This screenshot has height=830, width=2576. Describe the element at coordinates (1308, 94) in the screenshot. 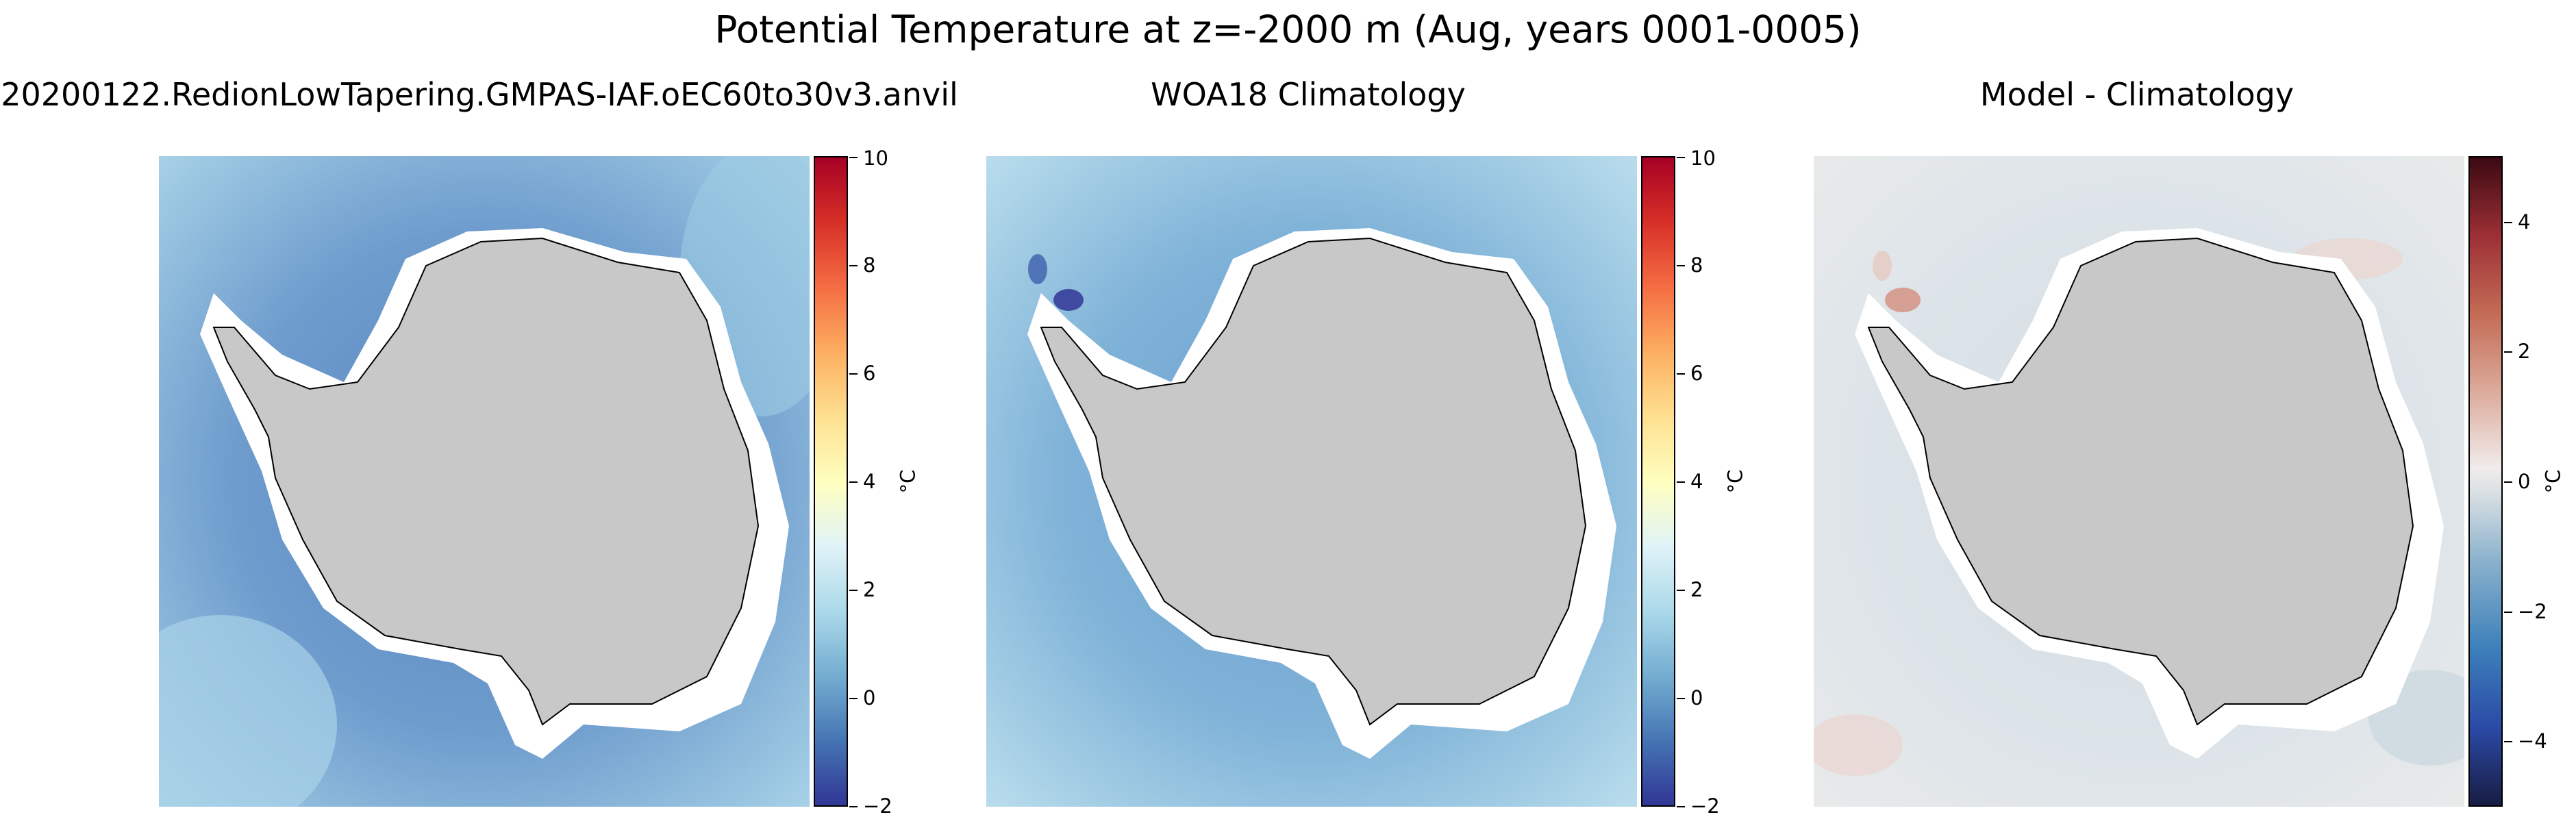

I see `panel-title-observations: WOA18 Climatology` at that location.